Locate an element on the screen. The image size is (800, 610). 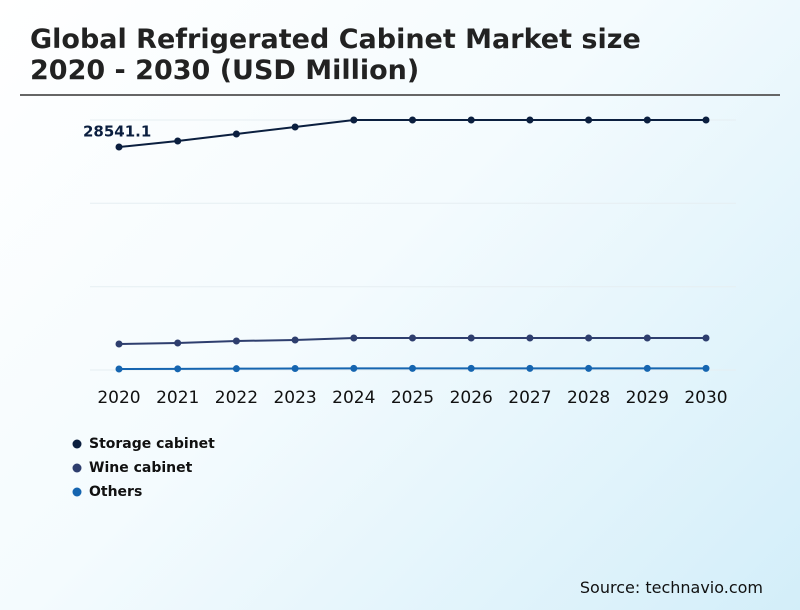
x-tick-label: 2021 is located at coordinates (177, 398).